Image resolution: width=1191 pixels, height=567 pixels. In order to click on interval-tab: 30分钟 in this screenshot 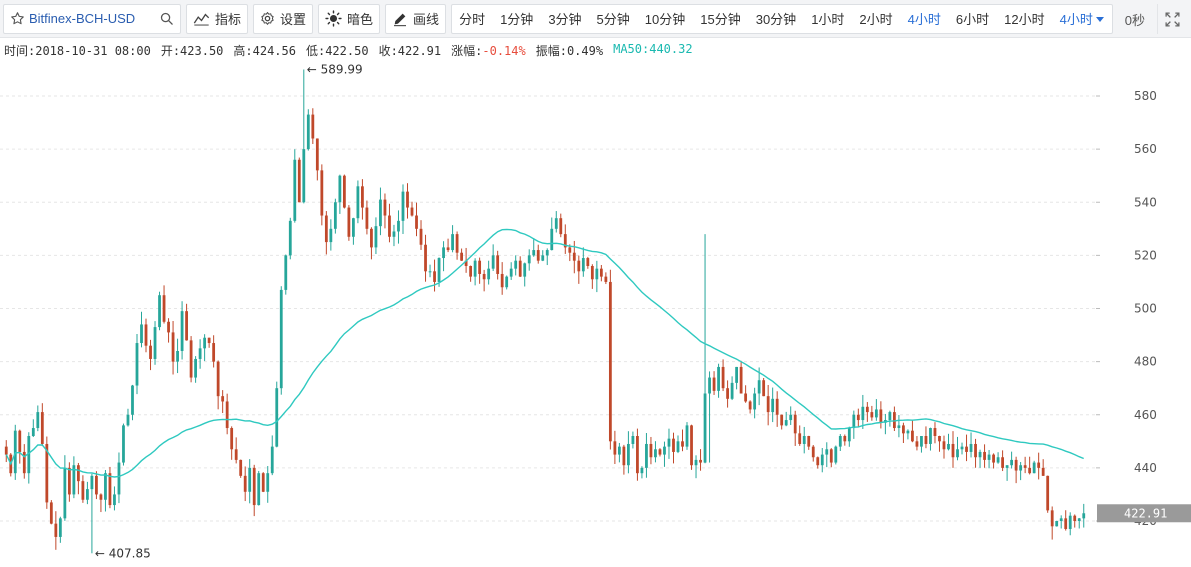, I will do `click(776, 19)`.